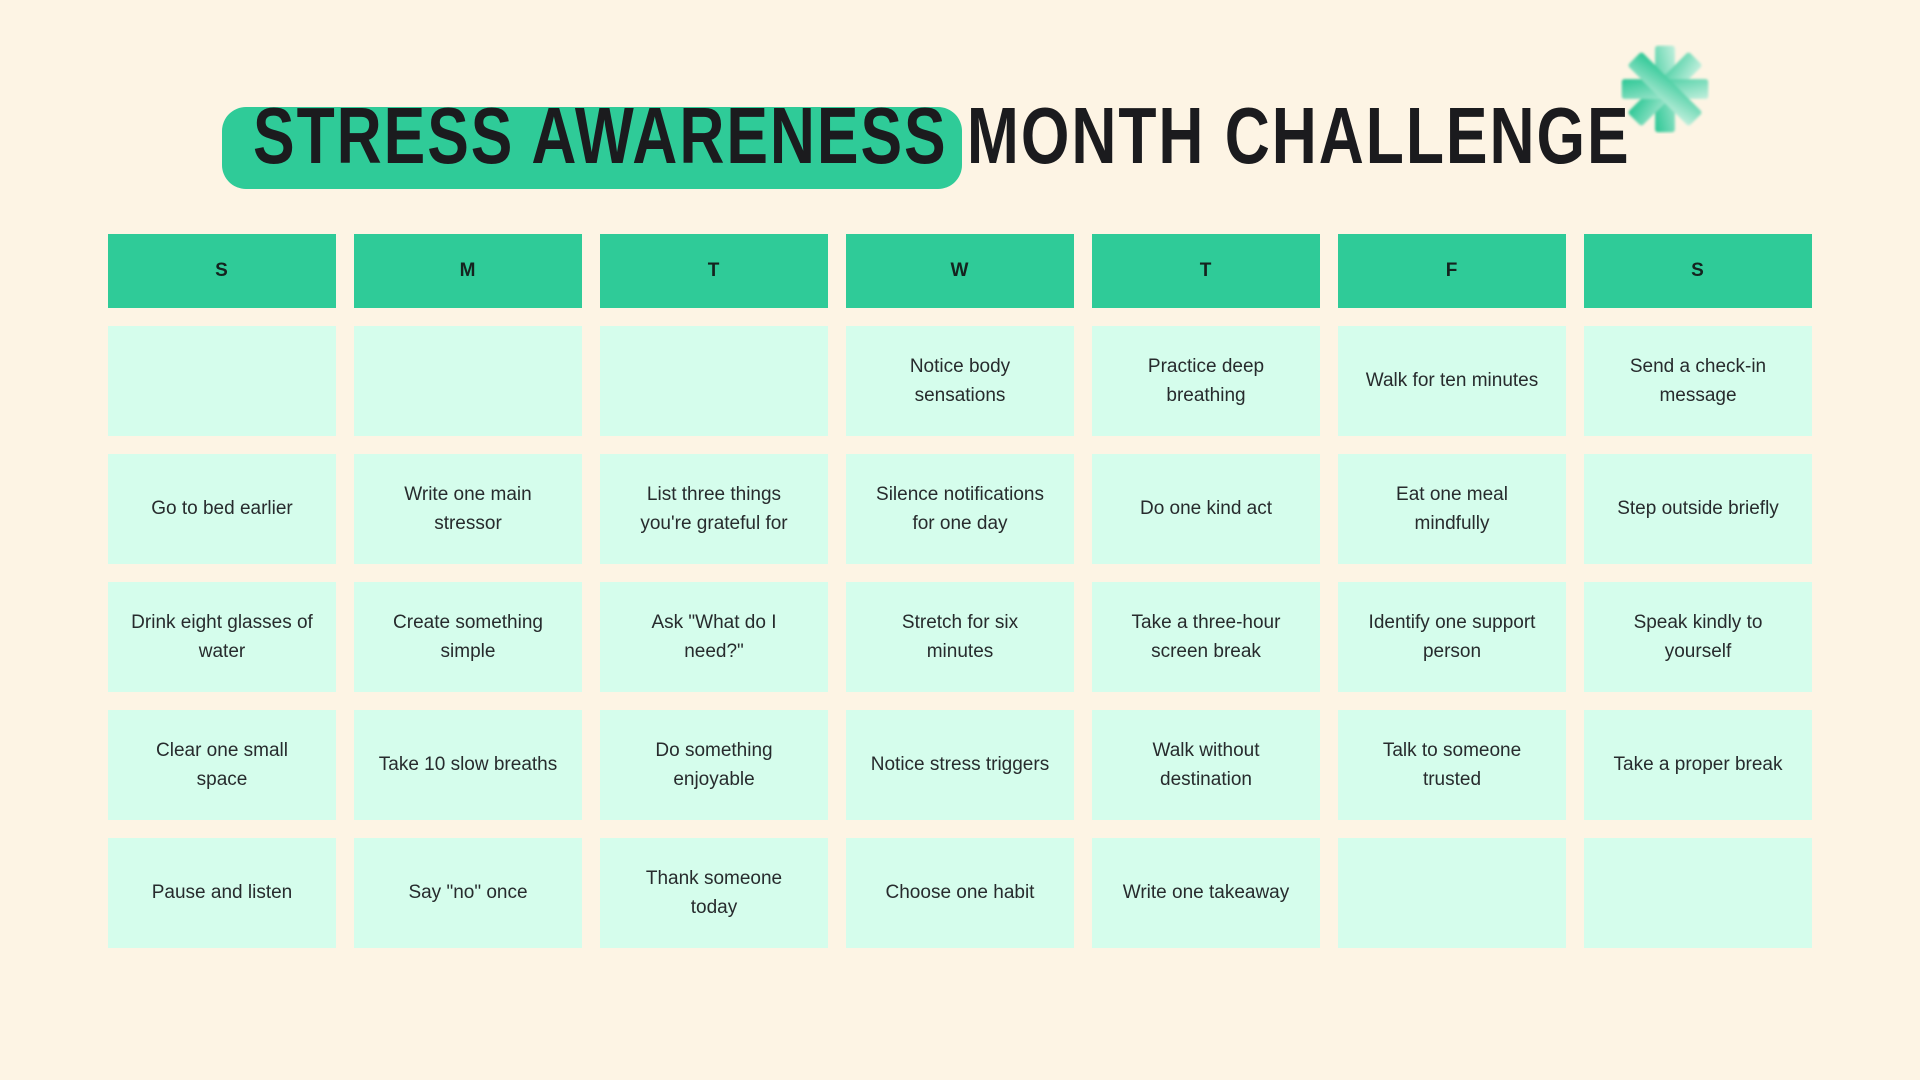 The height and width of the screenshot is (1080, 1920). What do you see at coordinates (960, 765) in the screenshot?
I see `challenge-cell: Notice stress triggers` at bounding box center [960, 765].